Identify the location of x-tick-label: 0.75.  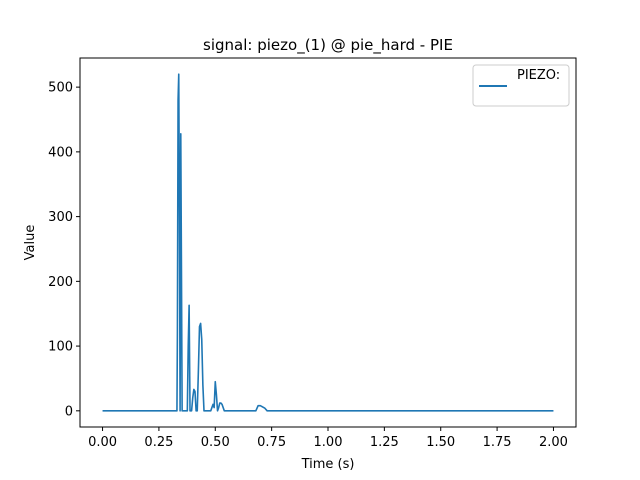
(271, 442).